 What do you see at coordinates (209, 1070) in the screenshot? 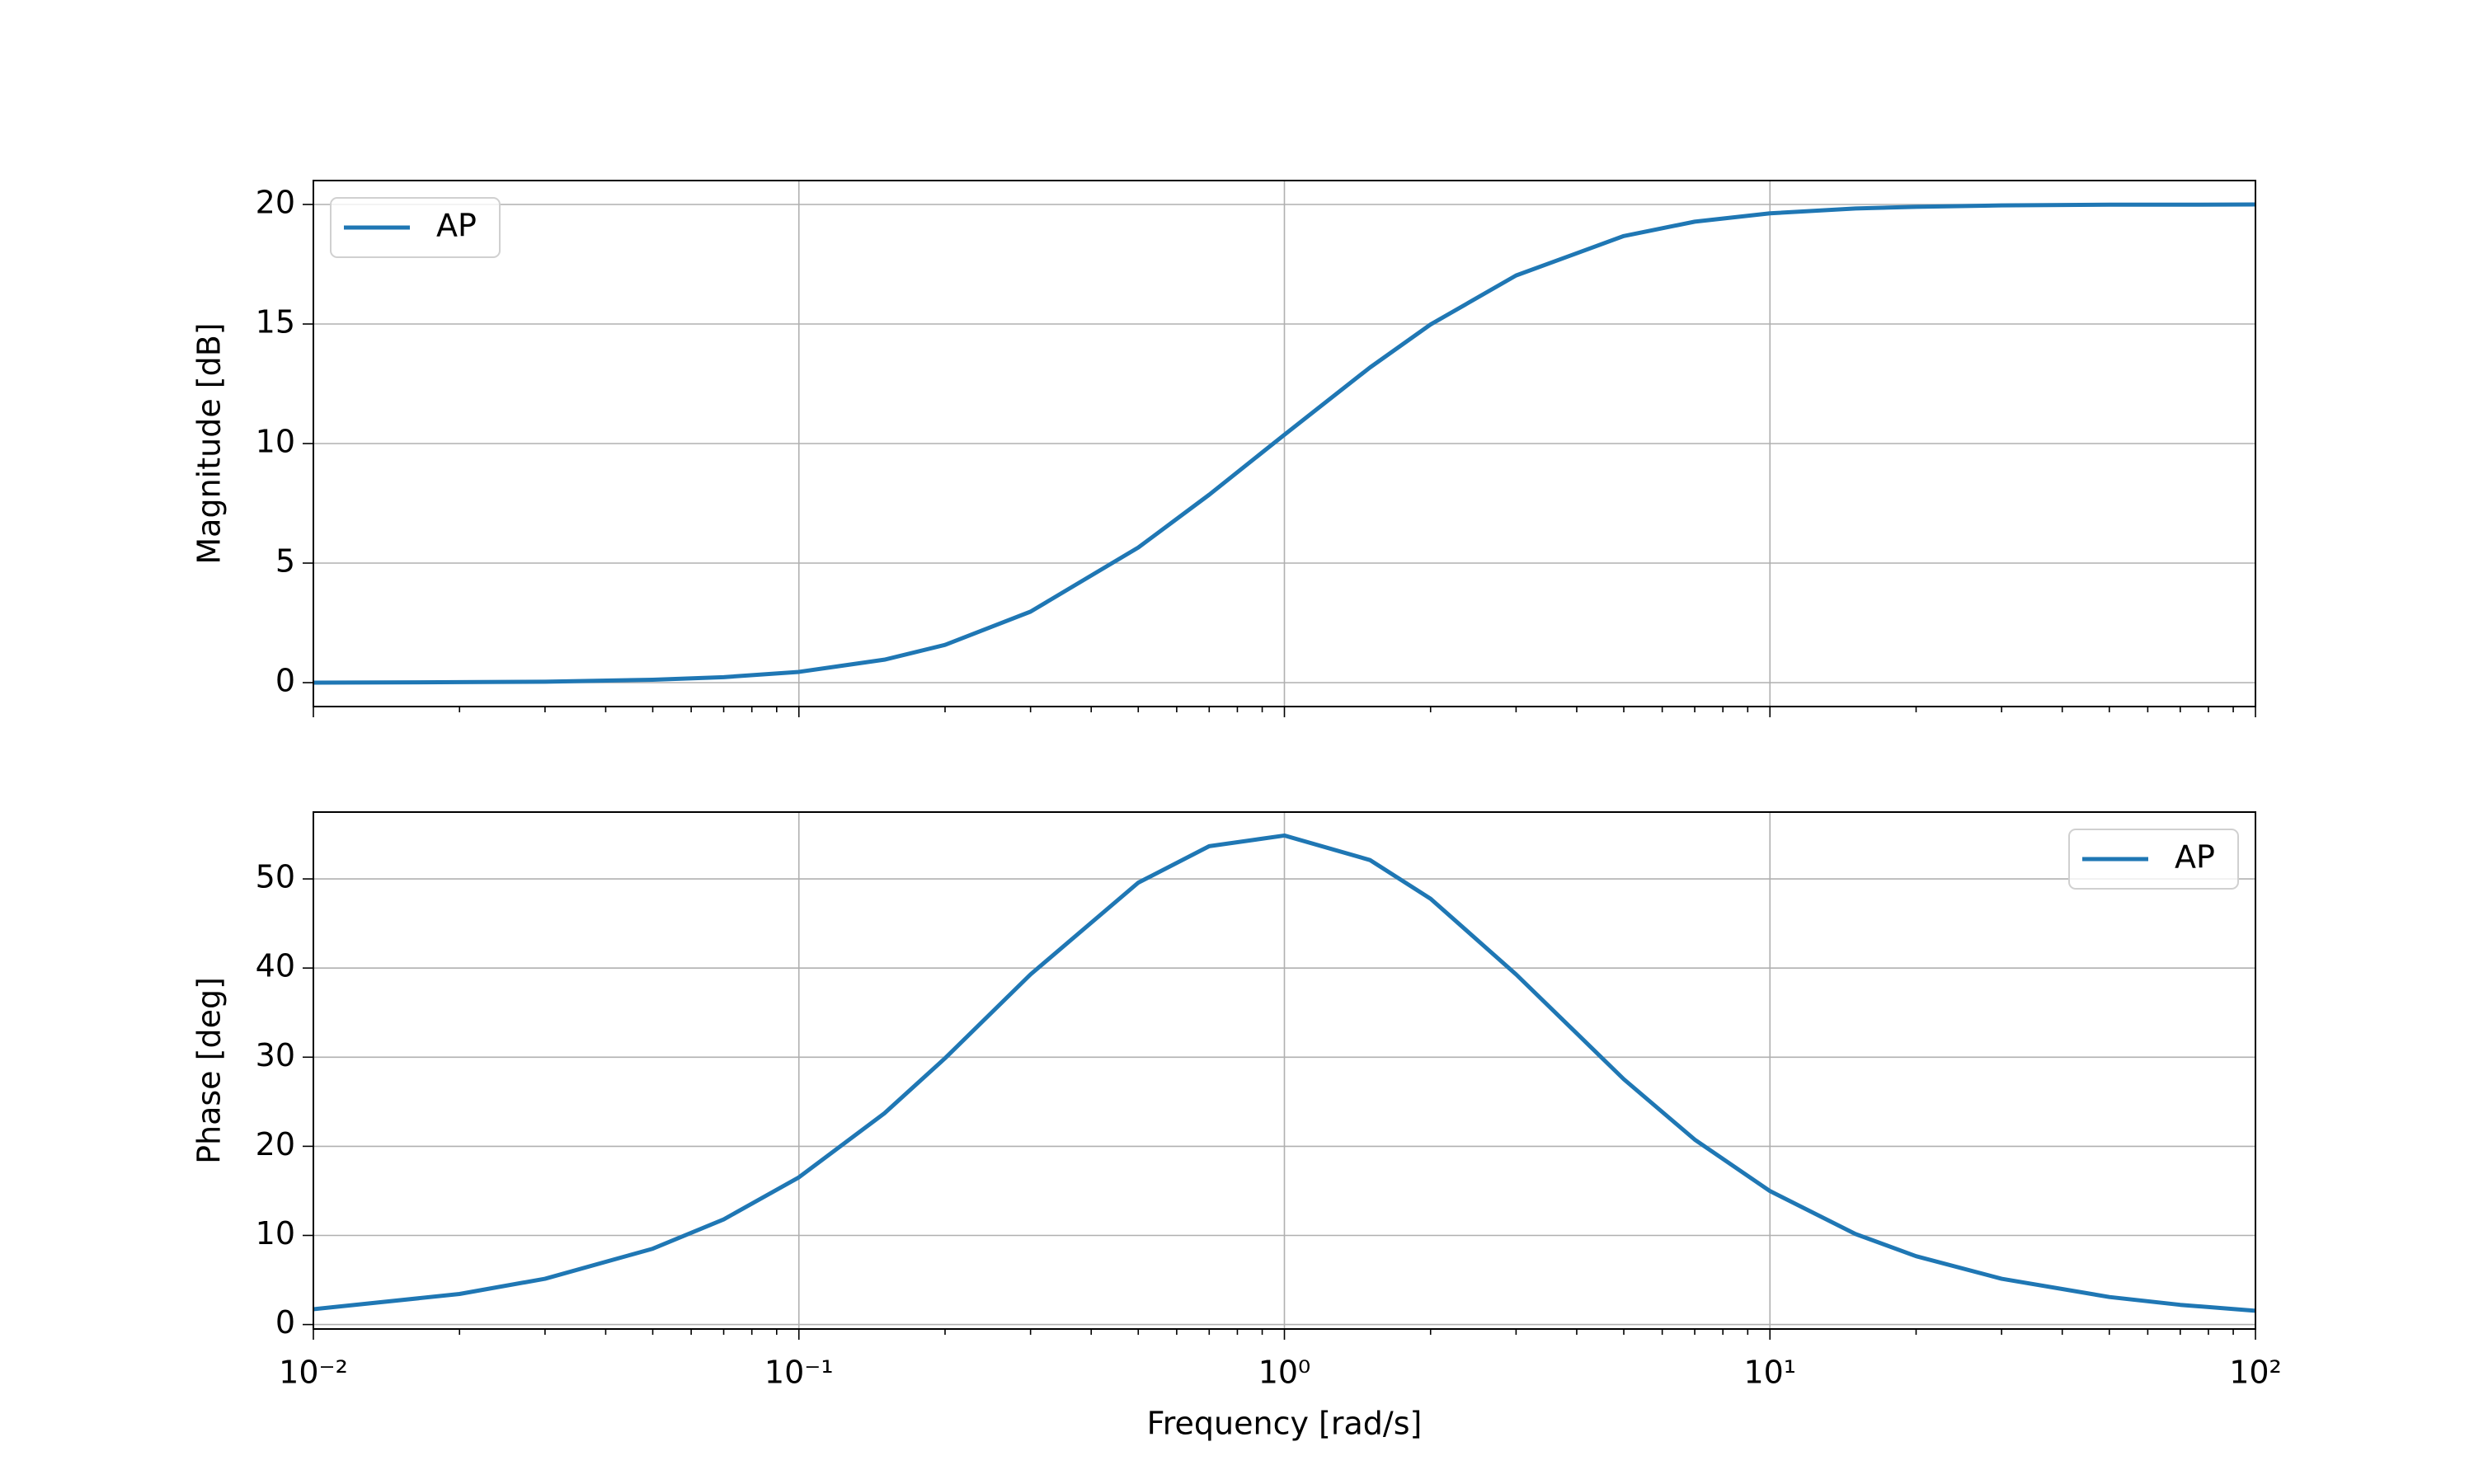
I see `y-axis-label: Phase [deg]` at bounding box center [209, 1070].